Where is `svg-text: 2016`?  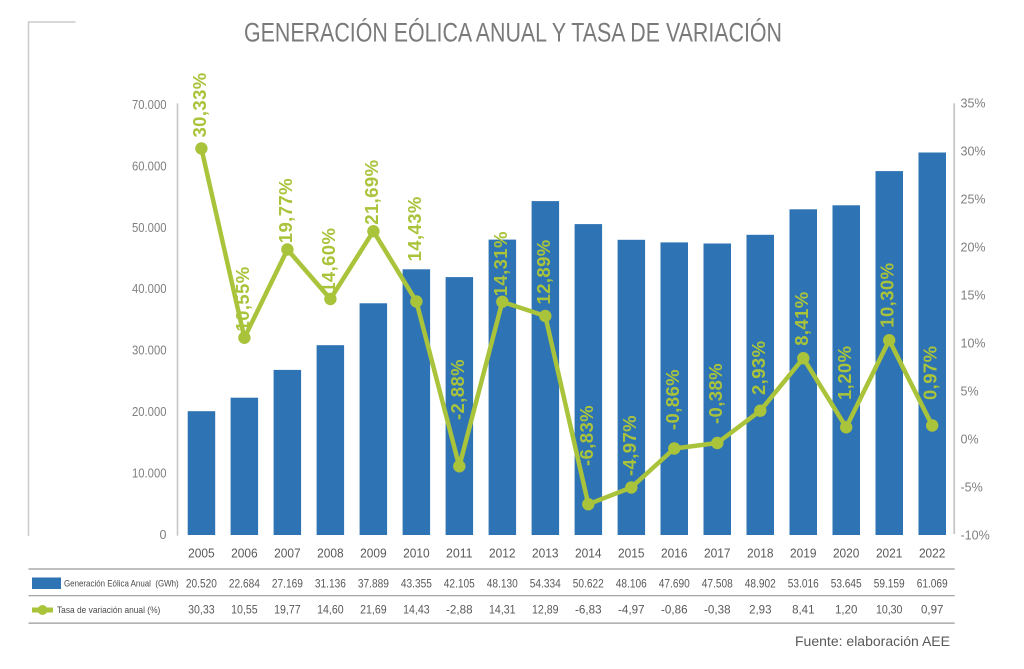
svg-text: 2016 is located at coordinates (674, 553).